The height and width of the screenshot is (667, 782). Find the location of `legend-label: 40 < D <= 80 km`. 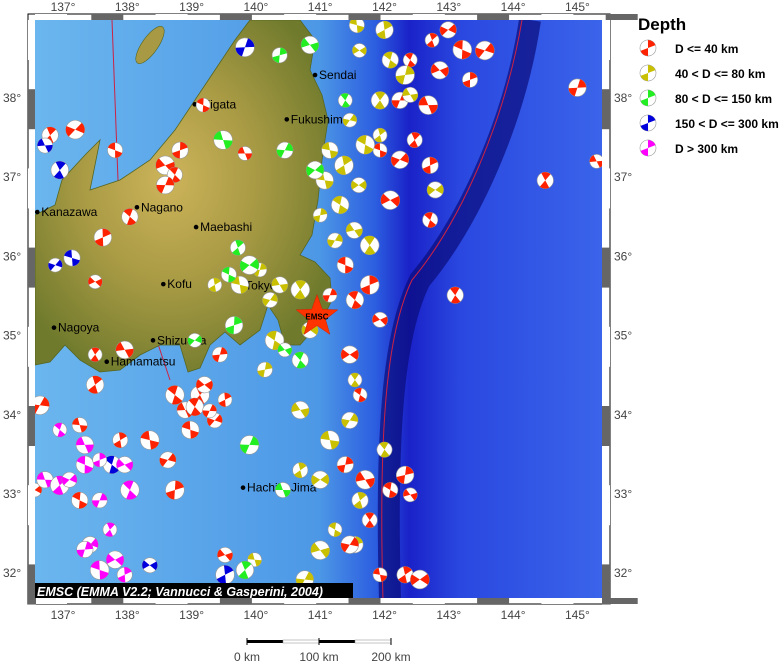

legend-label: 40 < D <= 80 km is located at coordinates (720, 74).